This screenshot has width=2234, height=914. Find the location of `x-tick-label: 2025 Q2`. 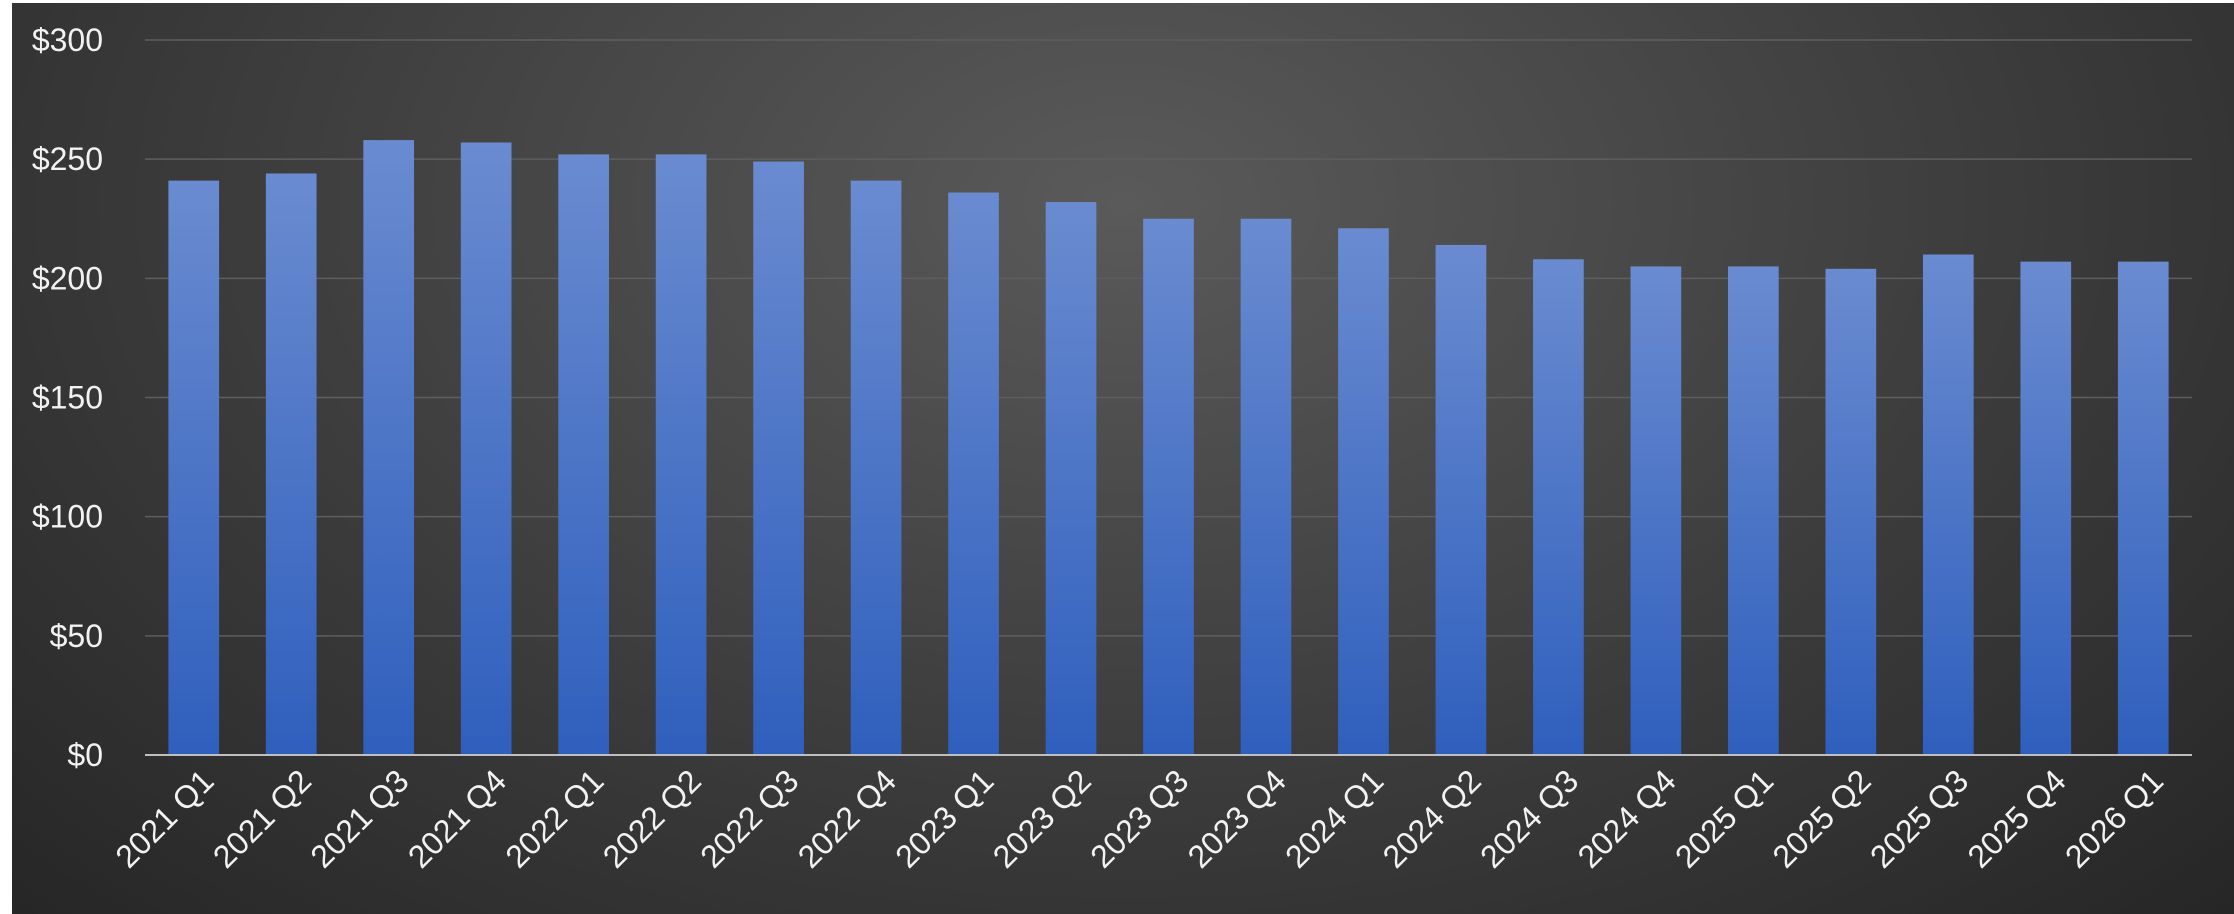

x-tick-label: 2025 Q2 is located at coordinates (1822, 818).